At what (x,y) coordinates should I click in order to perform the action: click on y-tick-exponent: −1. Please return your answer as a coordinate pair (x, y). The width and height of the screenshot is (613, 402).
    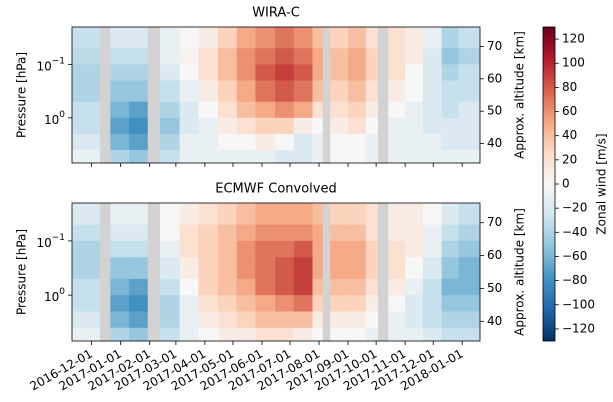
    Looking at the image, I should click on (58, 237).